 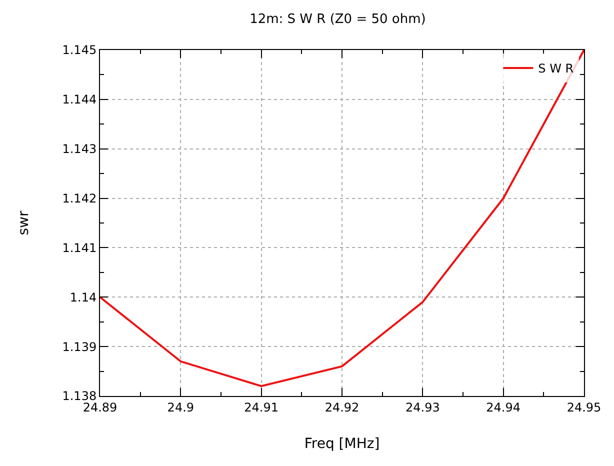 What do you see at coordinates (503, 407) in the screenshot?
I see `x-tick-label: 24.94` at bounding box center [503, 407].